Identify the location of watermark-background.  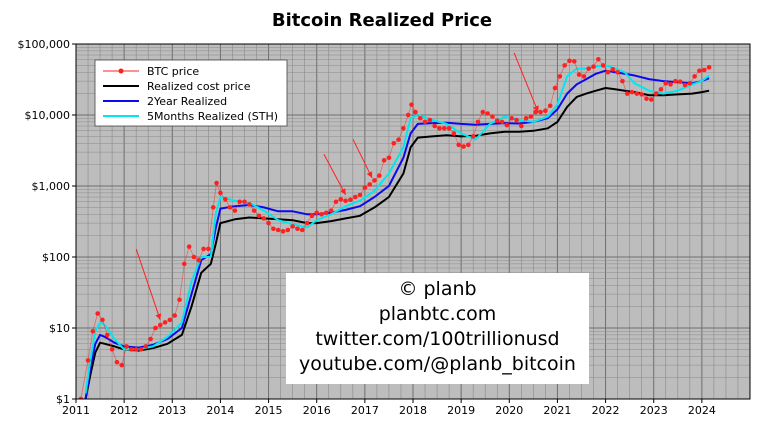
(437, 328).